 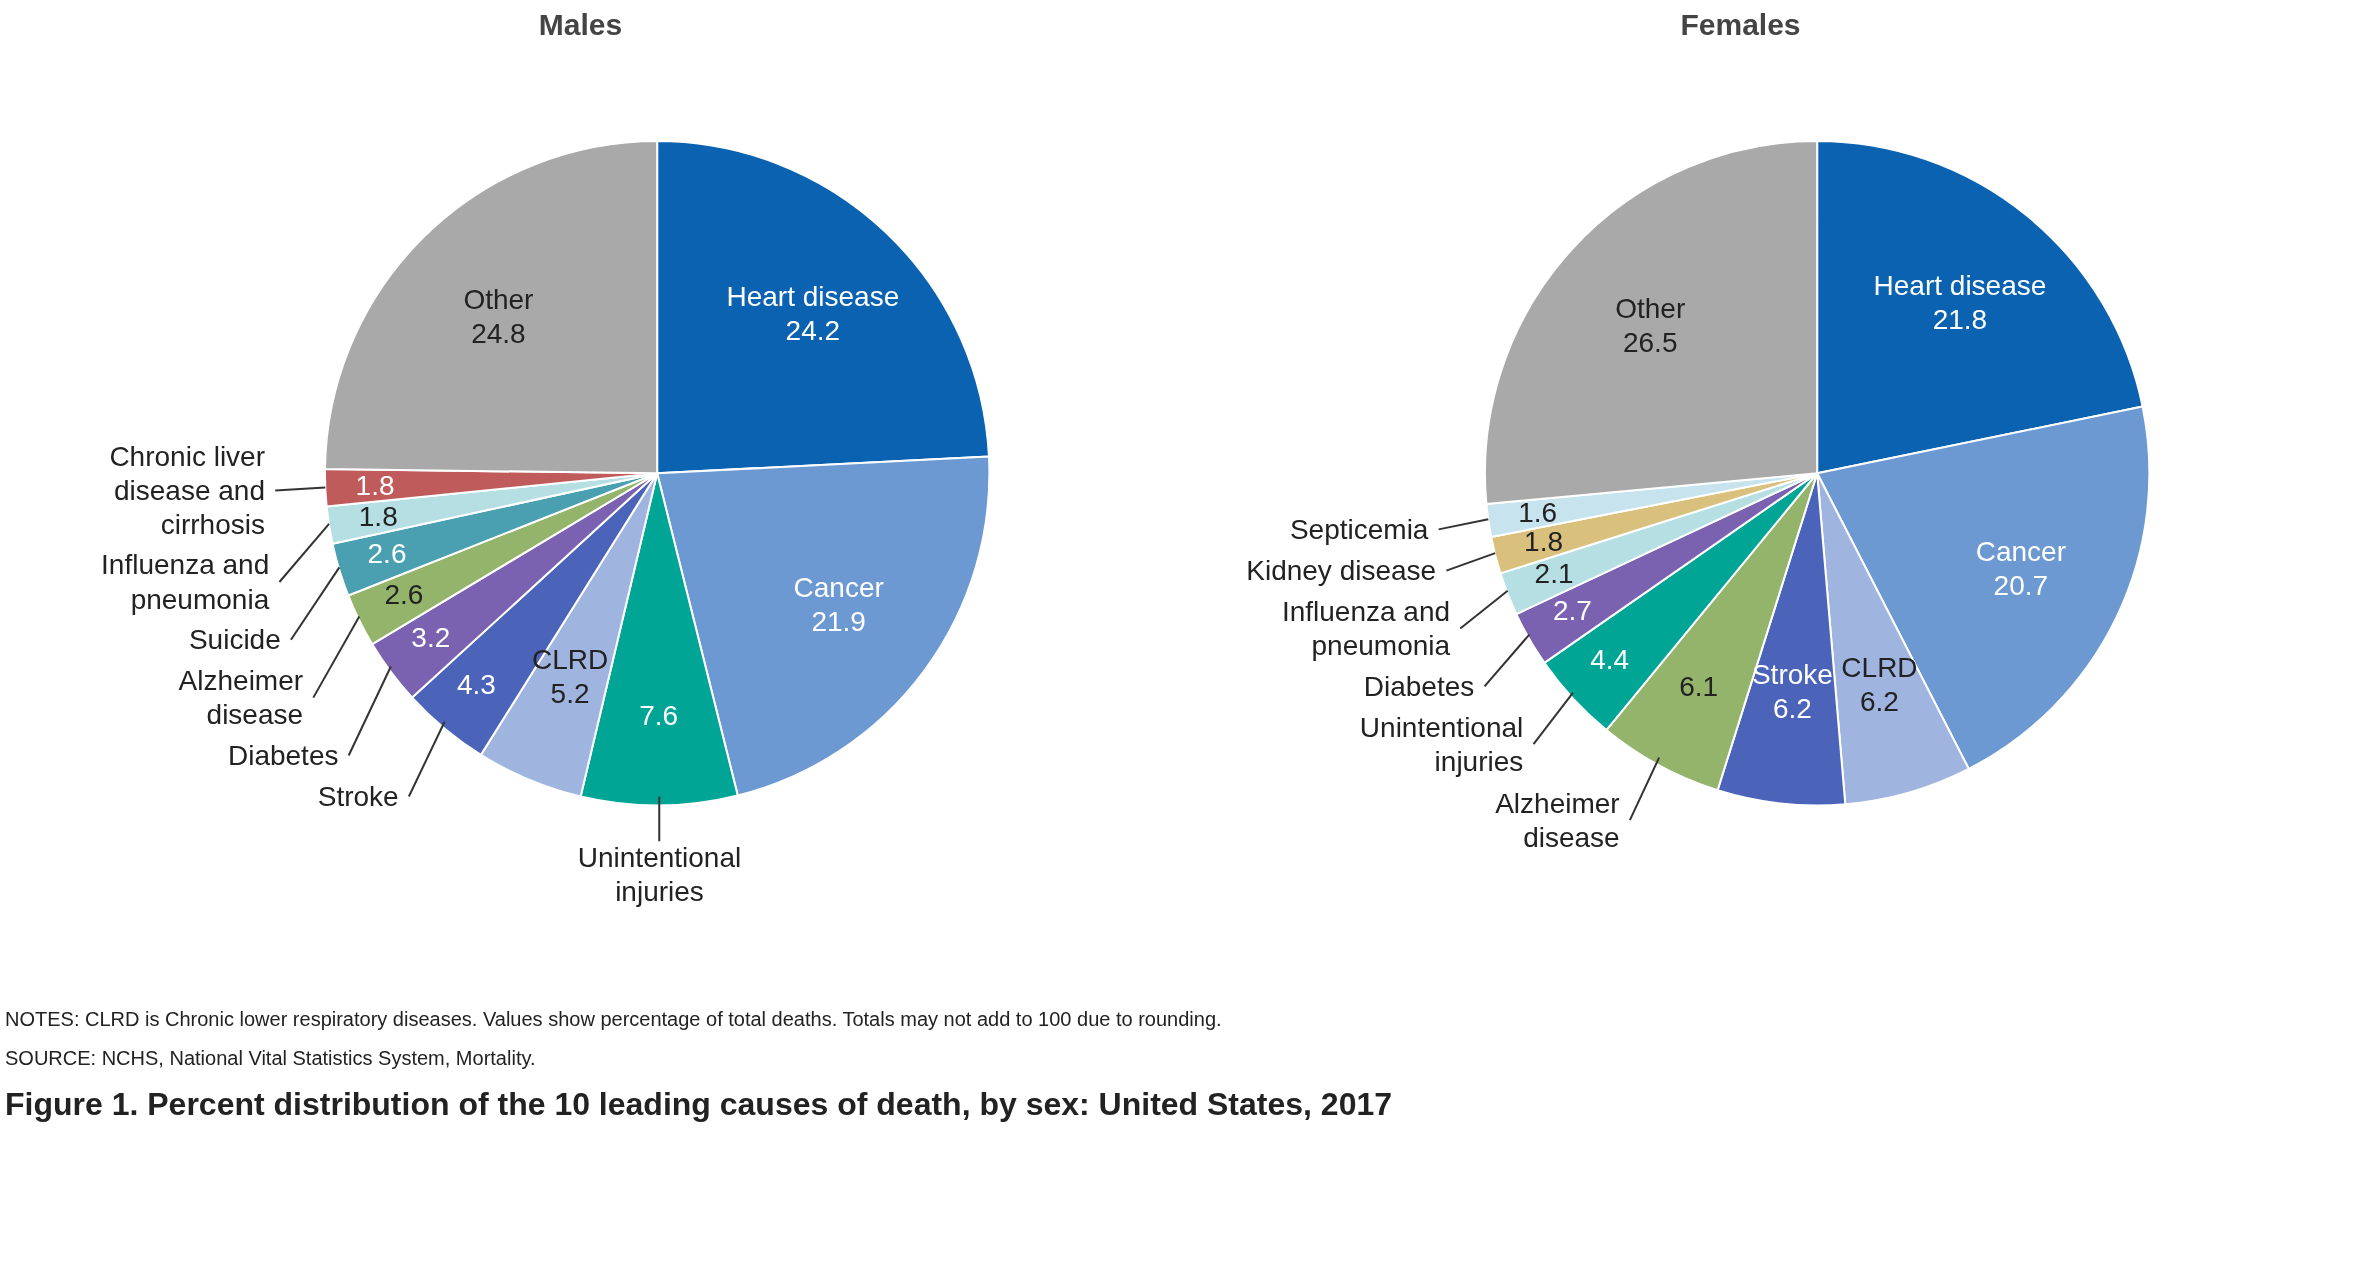 I want to click on slice-label: Chronic liver disease and cirrhosis, so click(x=187, y=490).